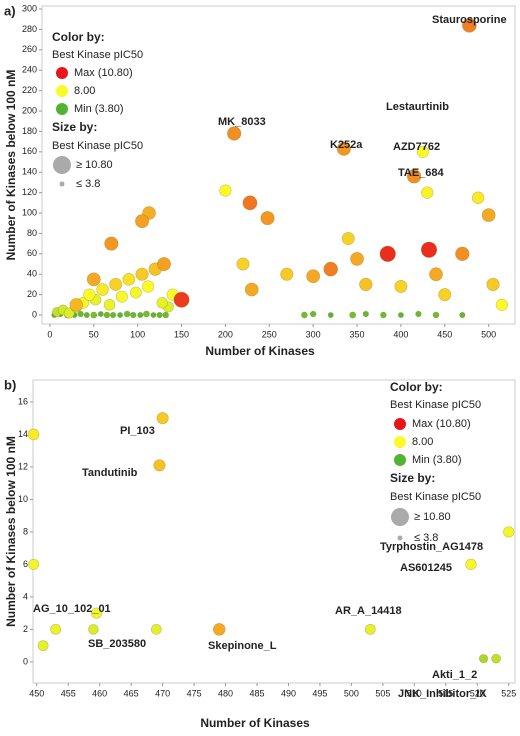  Describe the element at coordinates (32, 274) in the screenshot. I see `y-tick-label: 40` at that location.